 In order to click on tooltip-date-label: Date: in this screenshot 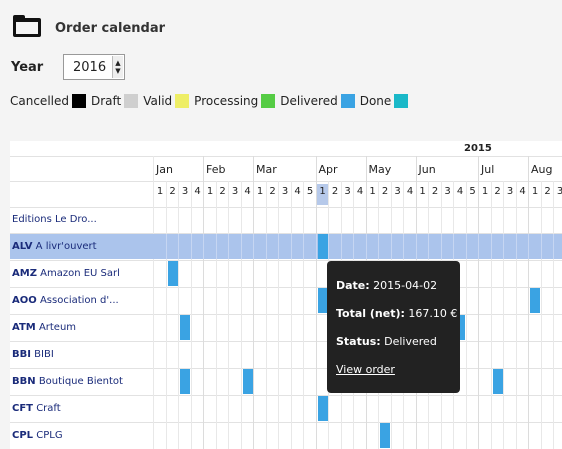, I will do `click(353, 285)`.